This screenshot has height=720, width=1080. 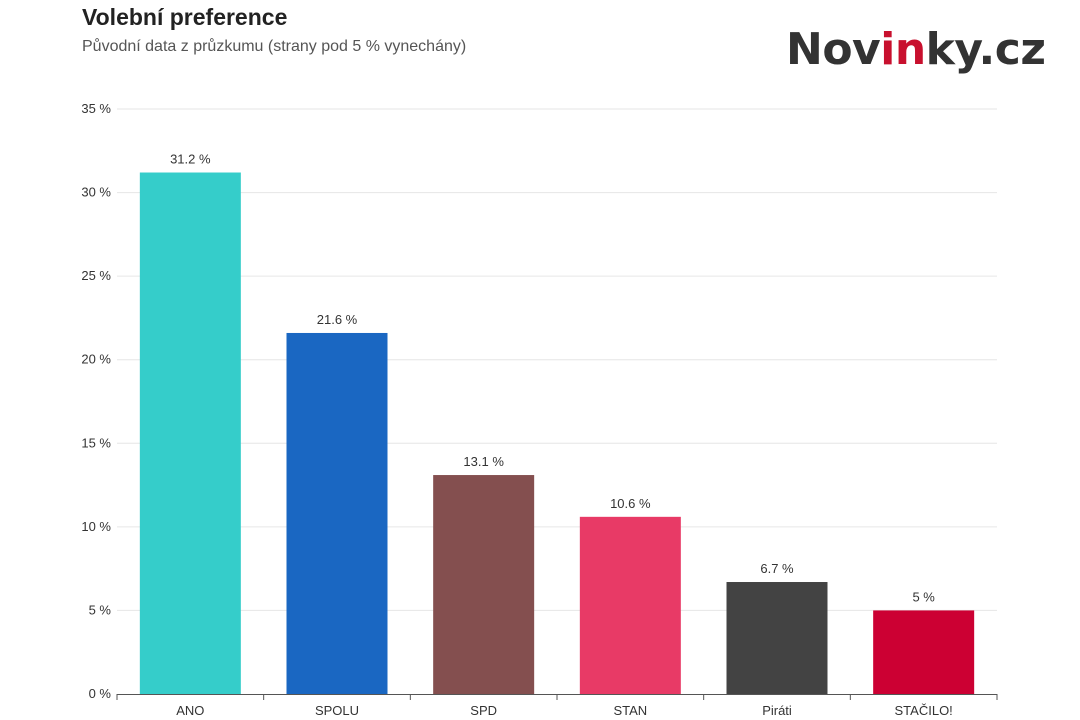 I want to click on y-tick-label: 35 %, so click(x=96, y=108).